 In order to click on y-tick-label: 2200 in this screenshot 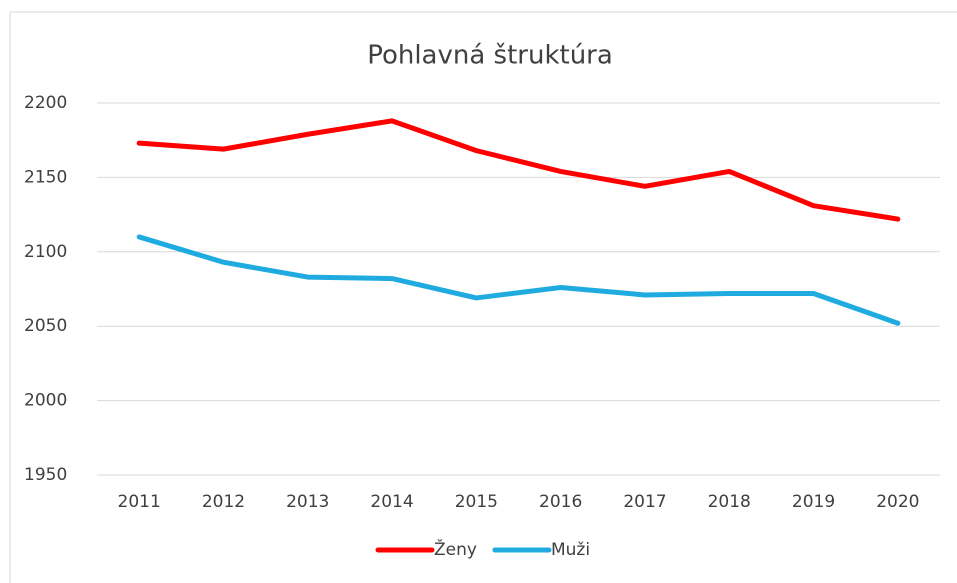, I will do `click(45, 103)`.